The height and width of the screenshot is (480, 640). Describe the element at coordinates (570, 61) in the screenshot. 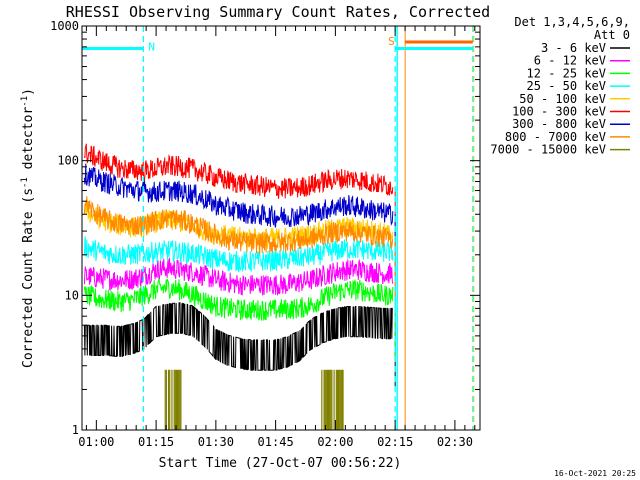

I see `legend-label-1: 6 - 12 keV` at that location.